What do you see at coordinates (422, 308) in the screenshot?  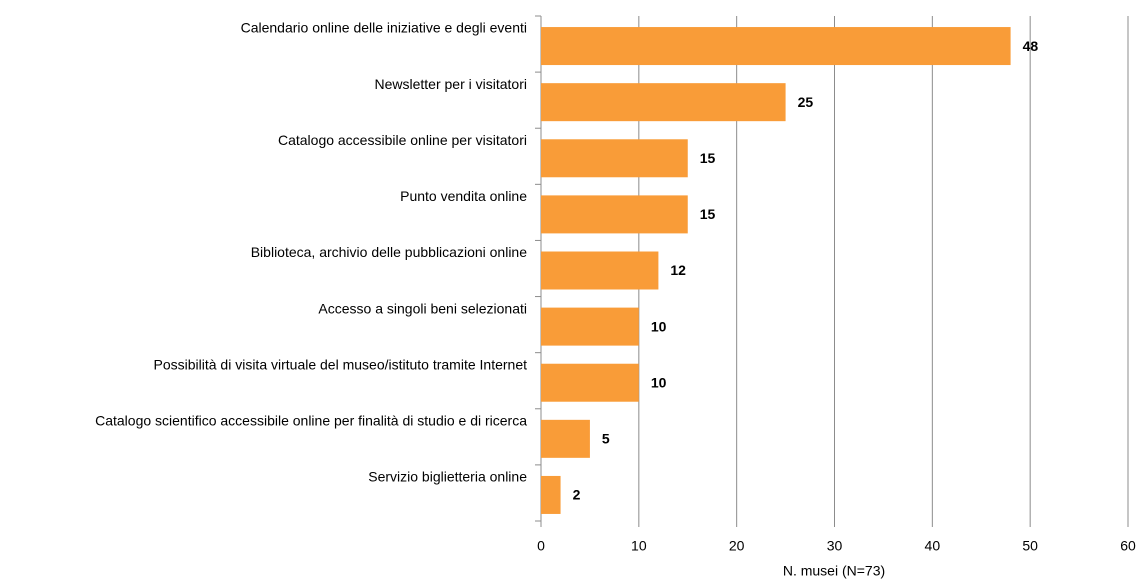 I see `y-tick-label: Accesso a singoli beni selezionati` at bounding box center [422, 308].